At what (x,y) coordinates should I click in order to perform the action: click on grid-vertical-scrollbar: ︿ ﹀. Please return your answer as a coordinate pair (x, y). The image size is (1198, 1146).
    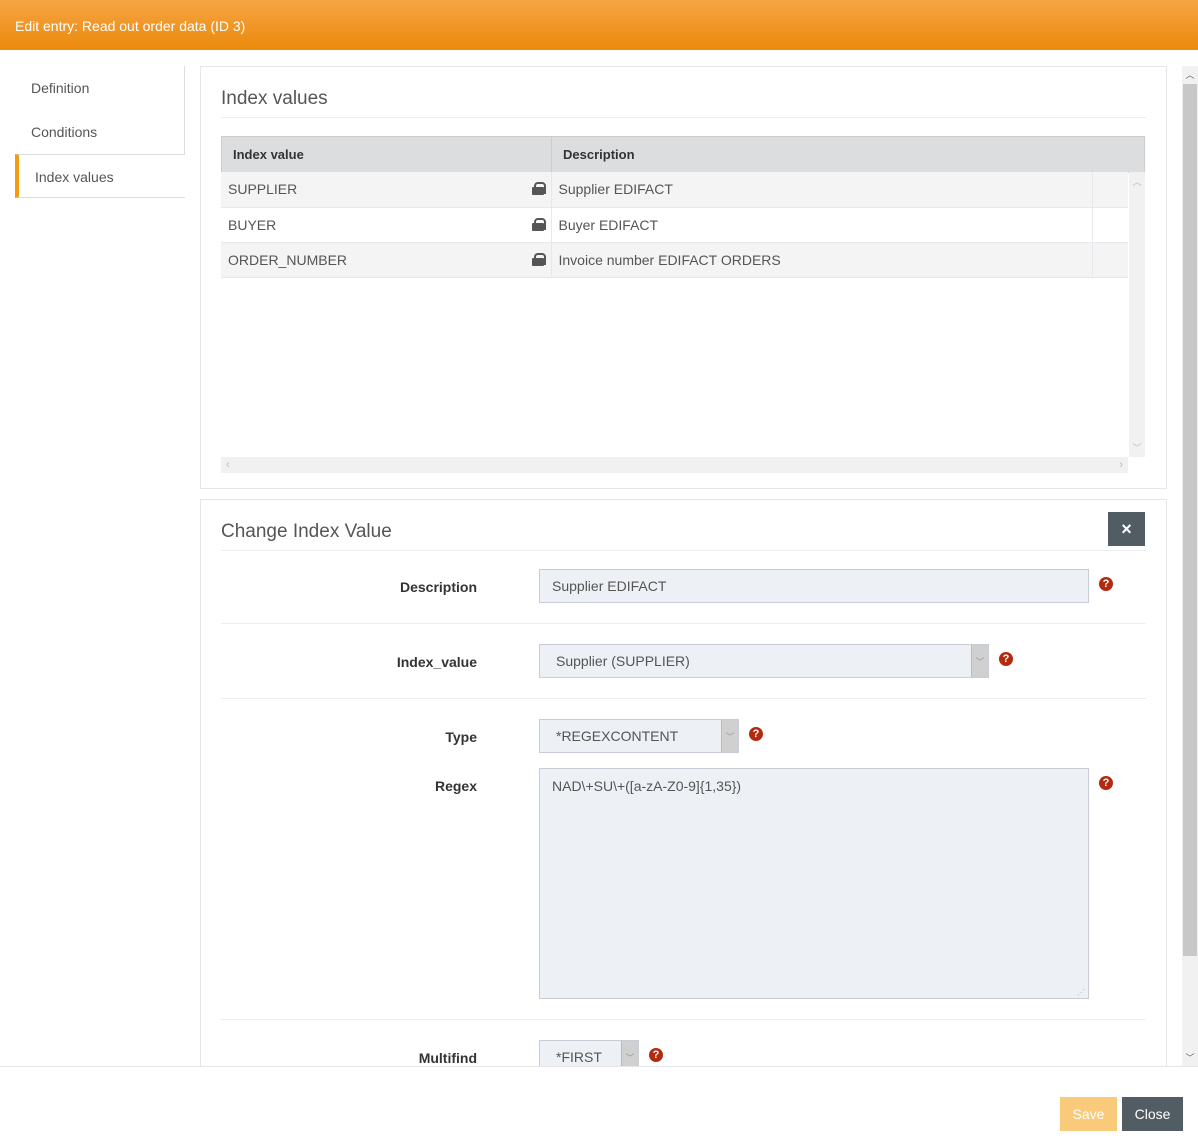
    Looking at the image, I should click on (1137, 314).